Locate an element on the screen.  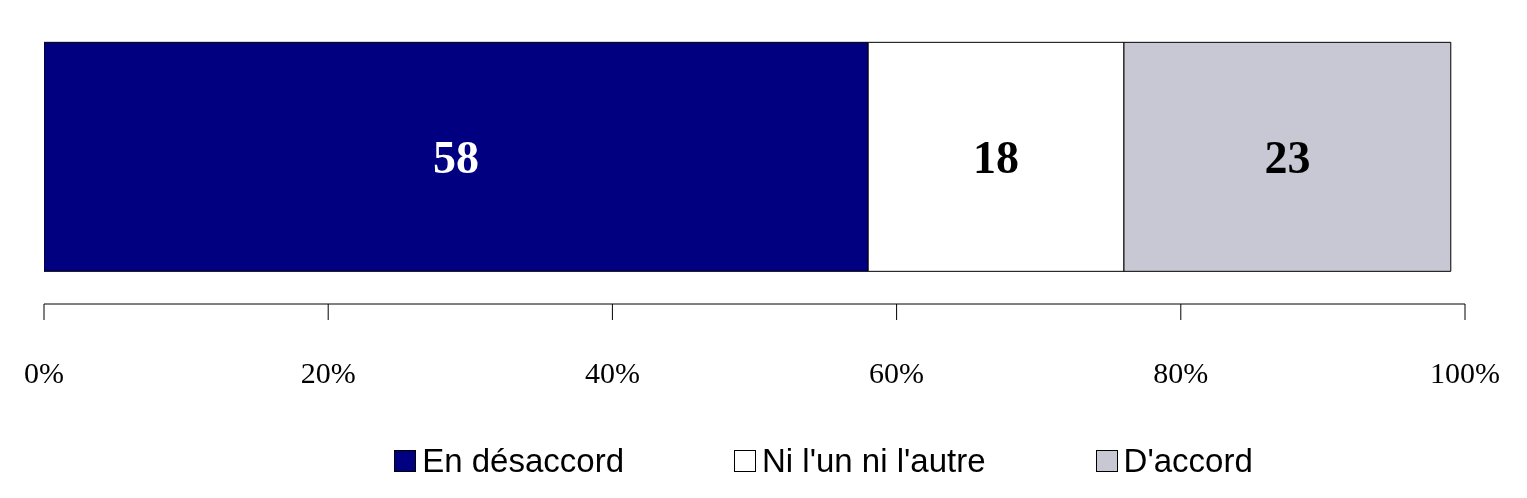
legend-label: En désaccord is located at coordinates (523, 461).